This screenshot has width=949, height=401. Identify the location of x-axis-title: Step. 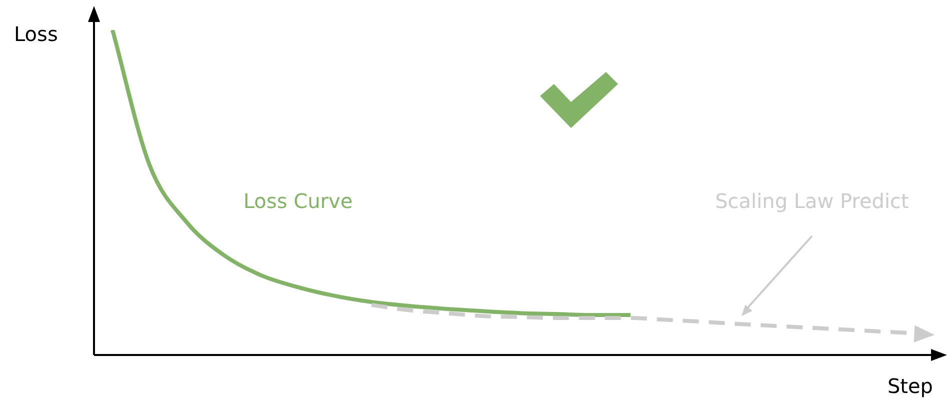
(910, 386).